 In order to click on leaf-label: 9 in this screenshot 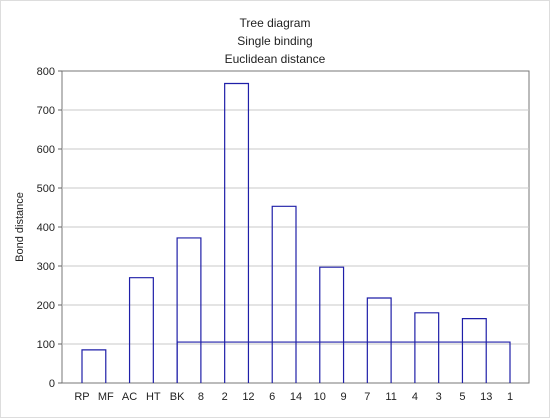, I will do `click(343, 397)`.